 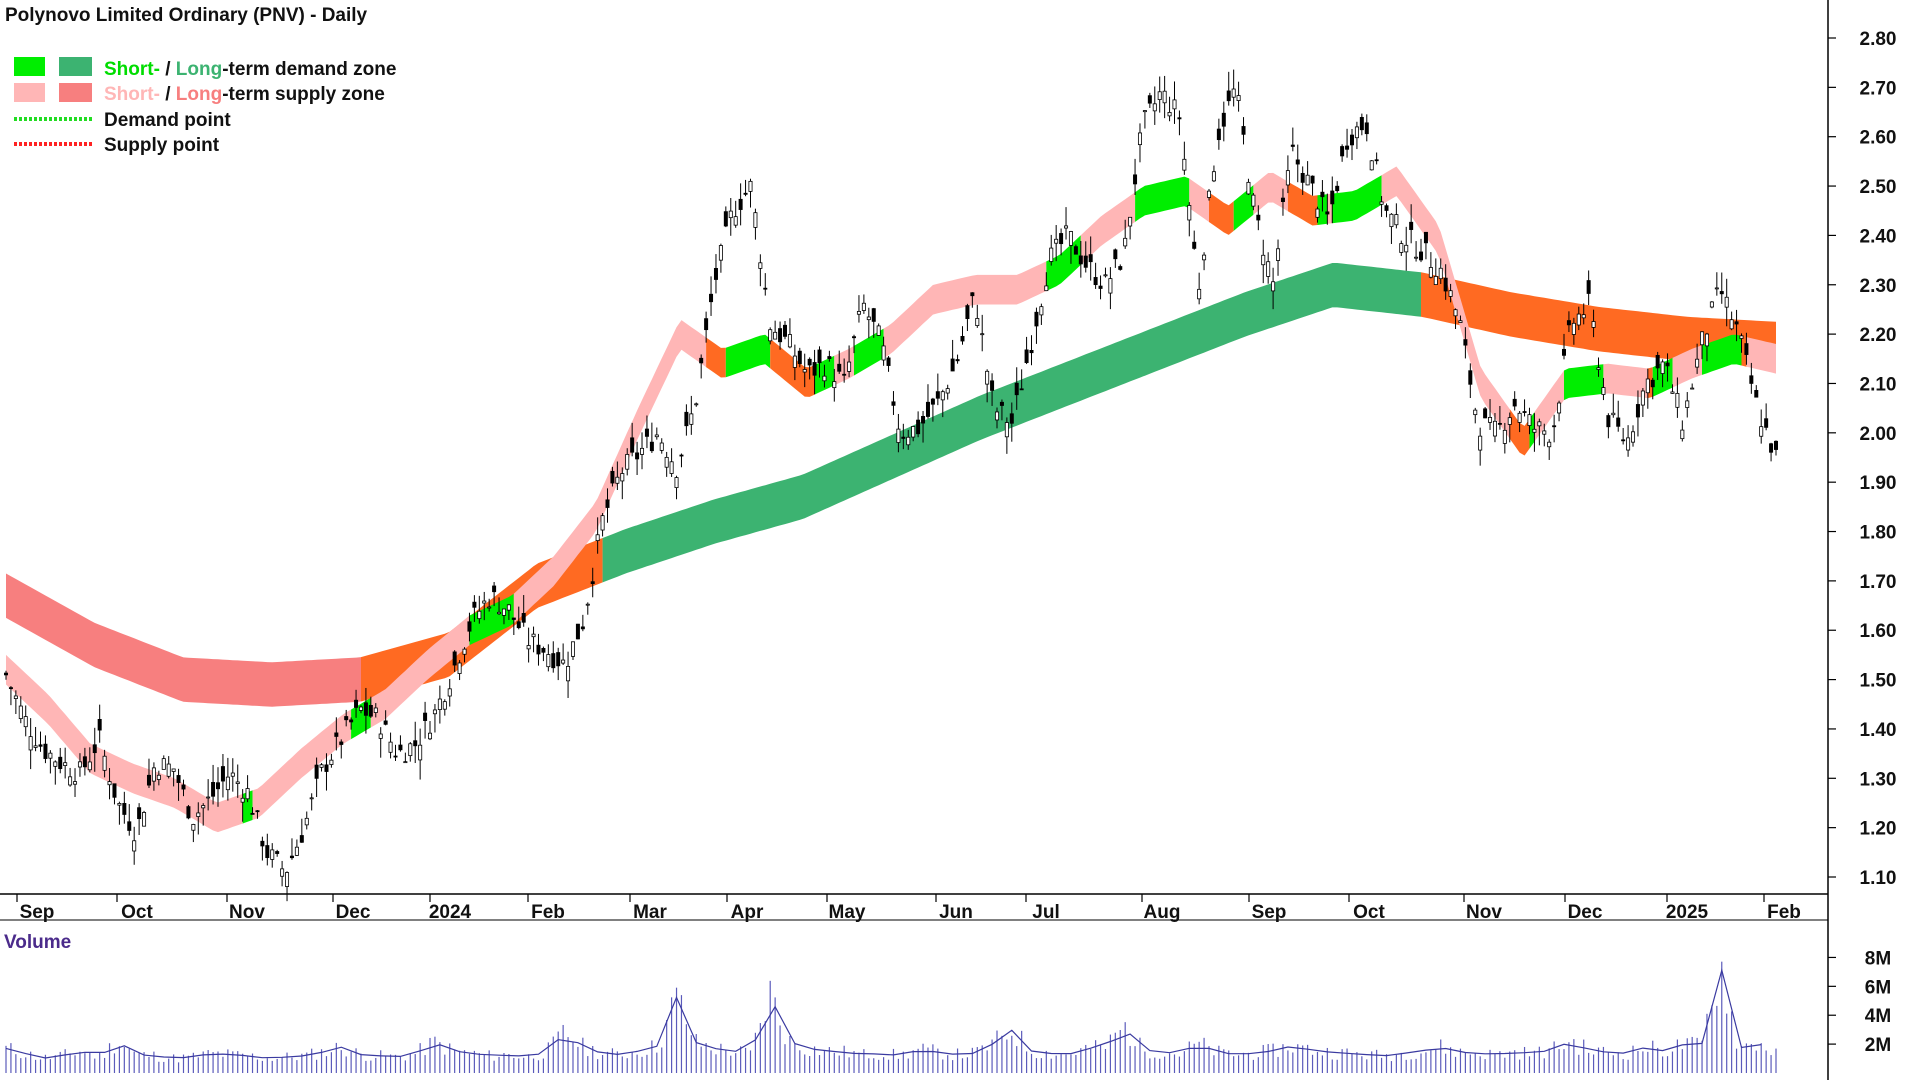 I want to click on x-tick-label: Feb, so click(x=1784, y=912).